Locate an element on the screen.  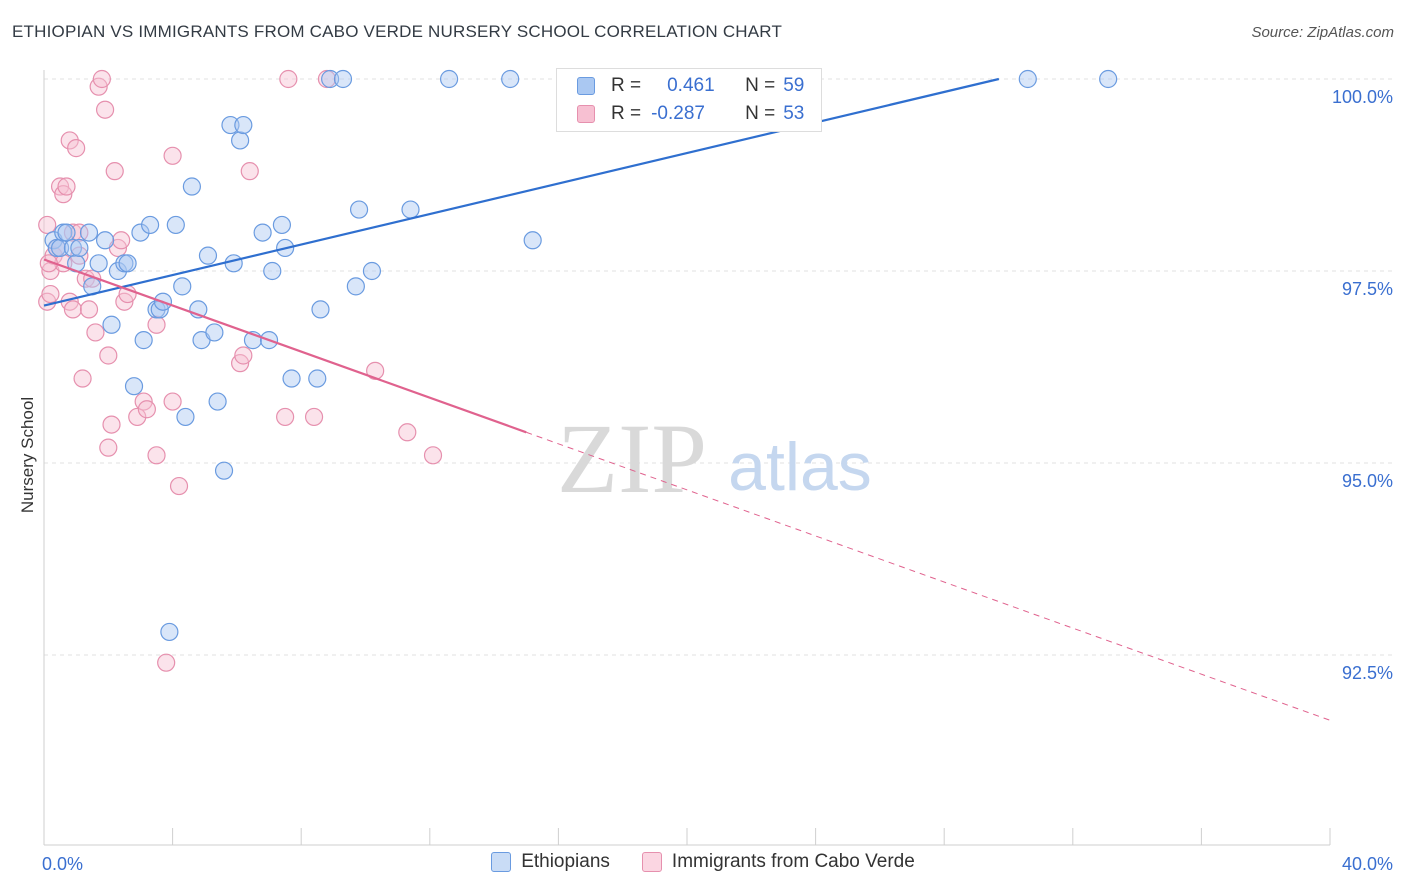
n-value: 53 is located at coordinates (794, 113).